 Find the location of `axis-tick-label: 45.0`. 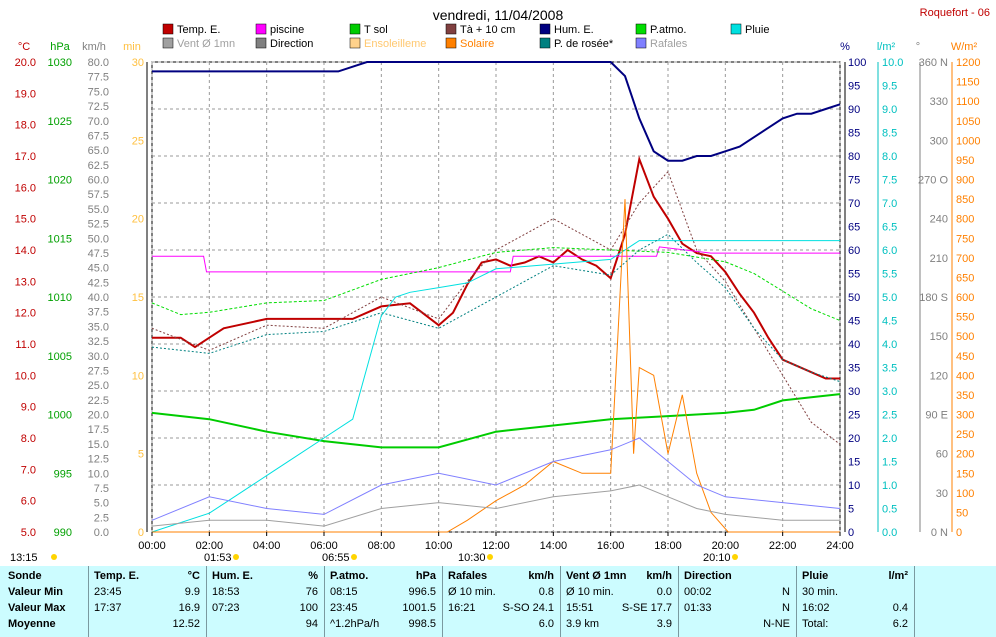

axis-tick-label: 45.0 is located at coordinates (98, 269).